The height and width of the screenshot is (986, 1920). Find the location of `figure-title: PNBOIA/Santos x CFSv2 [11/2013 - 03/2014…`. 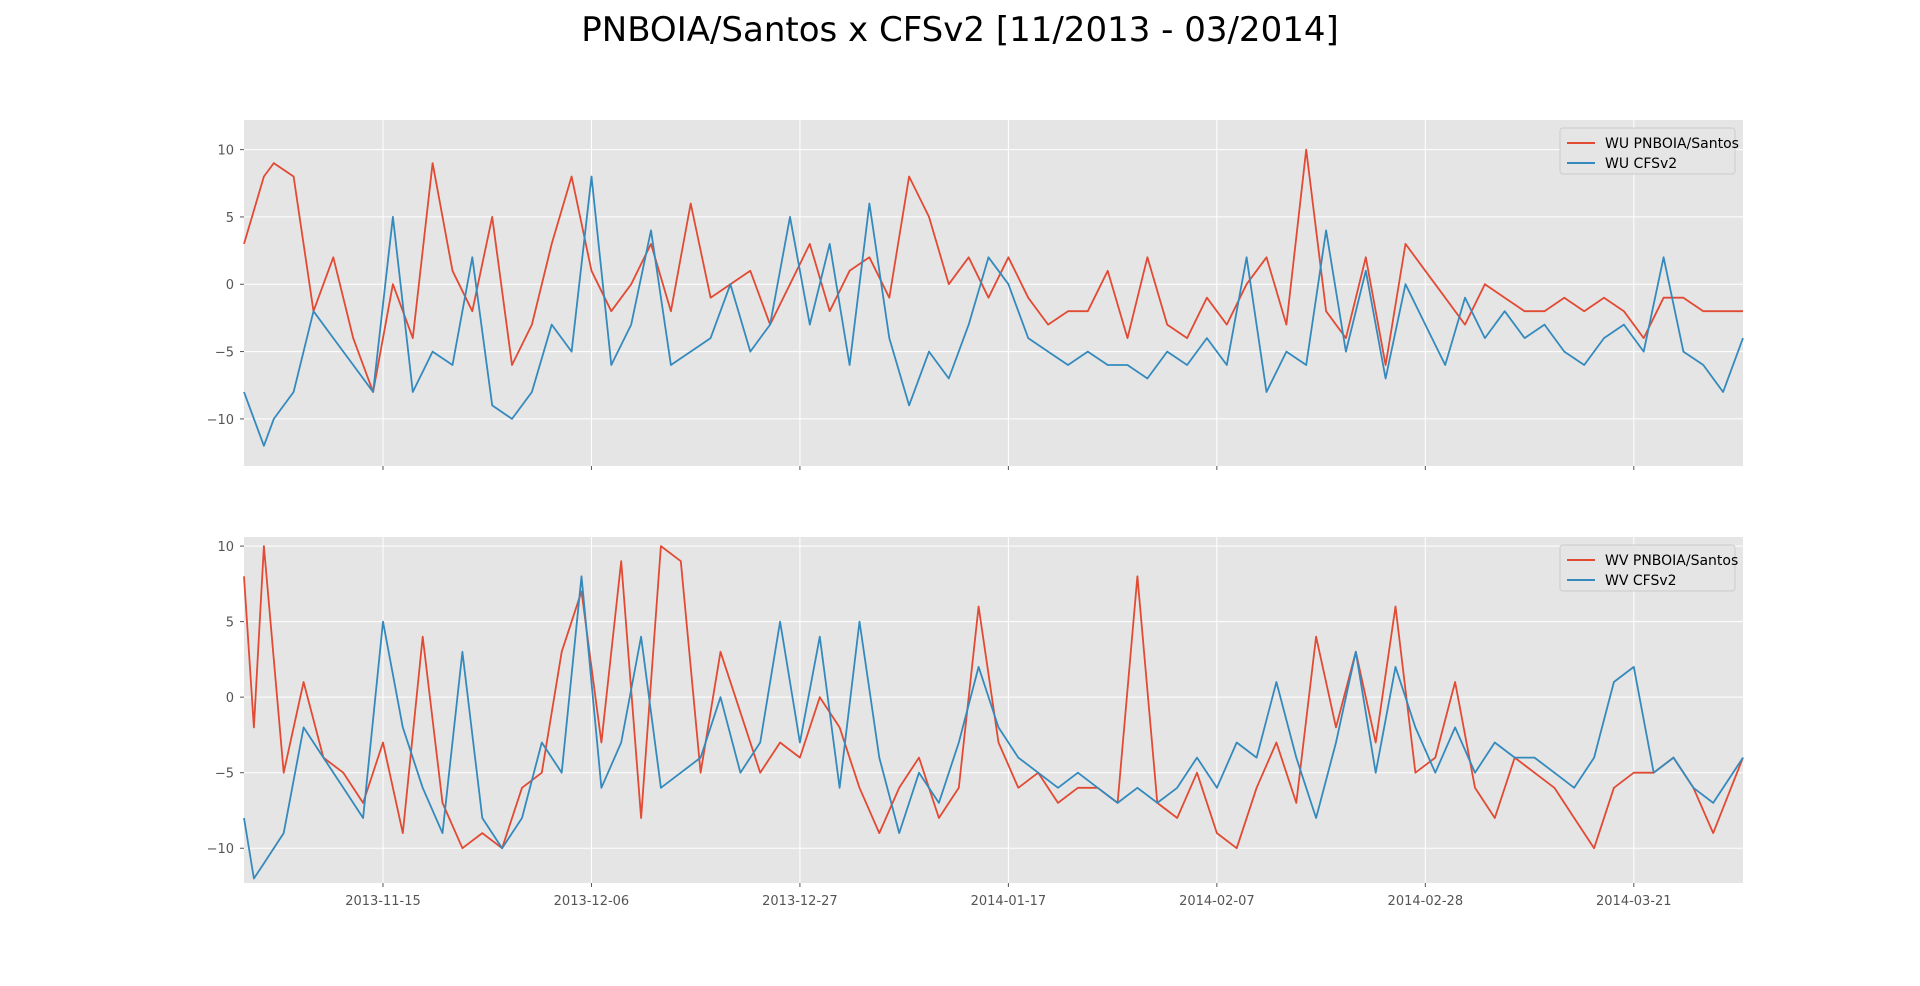

figure-title: PNBOIA/Santos x CFSv2 [11/2013 - 03/2014… is located at coordinates (960, 30).